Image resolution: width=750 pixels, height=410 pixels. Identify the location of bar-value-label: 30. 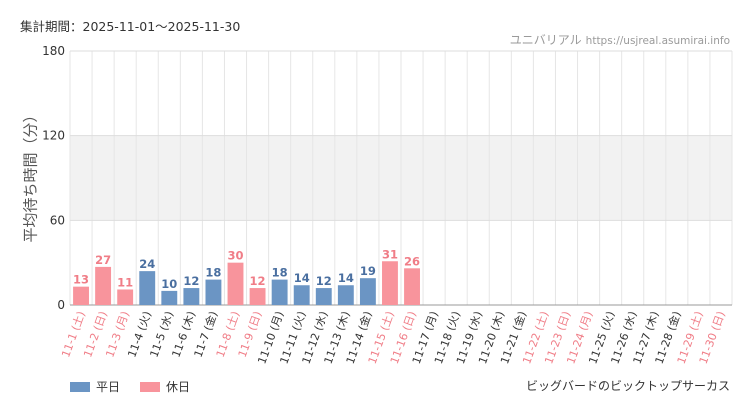
(235, 256).